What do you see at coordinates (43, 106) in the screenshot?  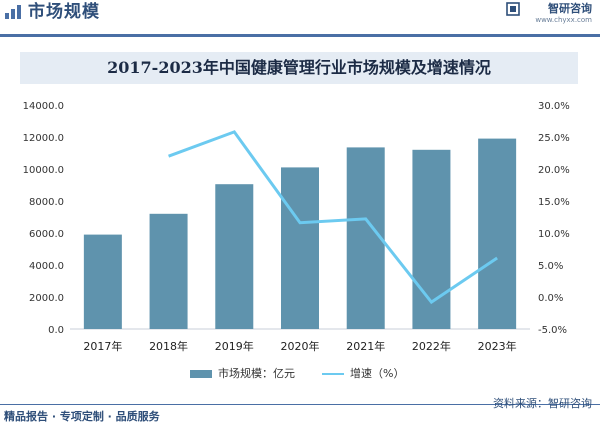 I see `y-left-tick-label: 14000.0` at bounding box center [43, 106].